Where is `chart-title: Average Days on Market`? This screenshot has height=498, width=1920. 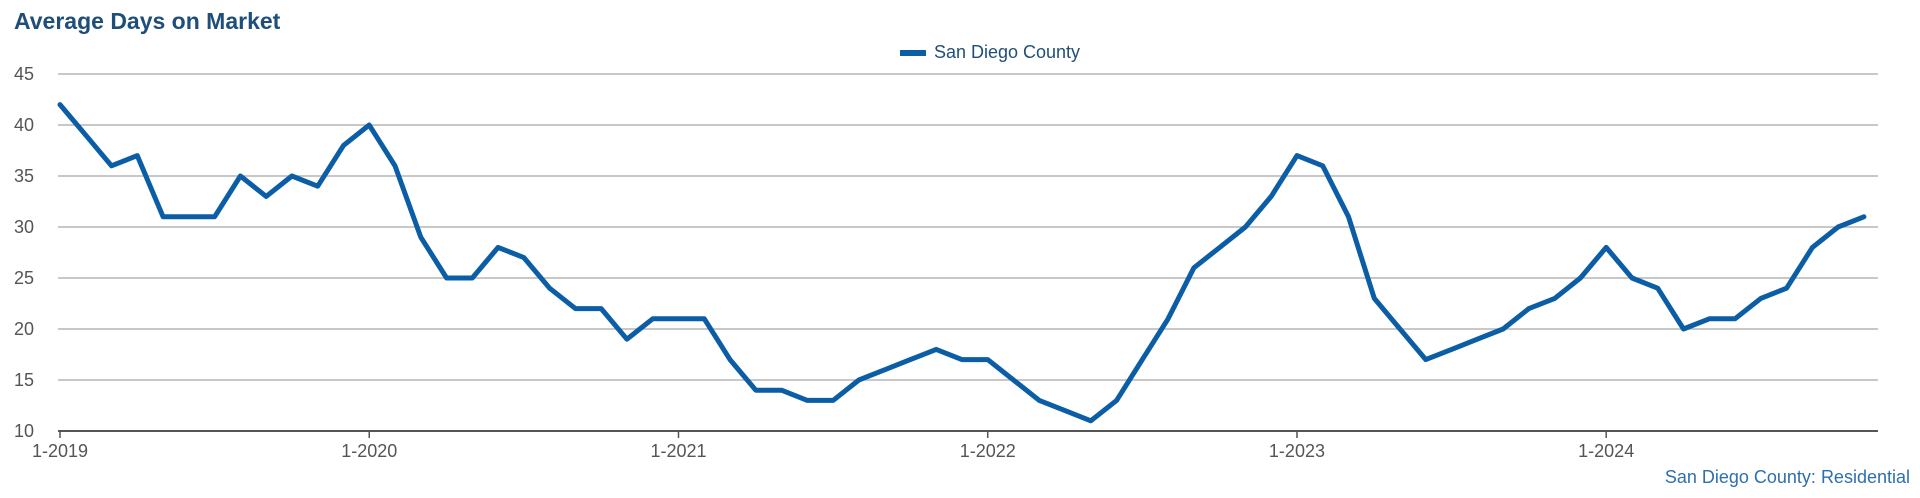
chart-title: Average Days on Market is located at coordinates (147, 21).